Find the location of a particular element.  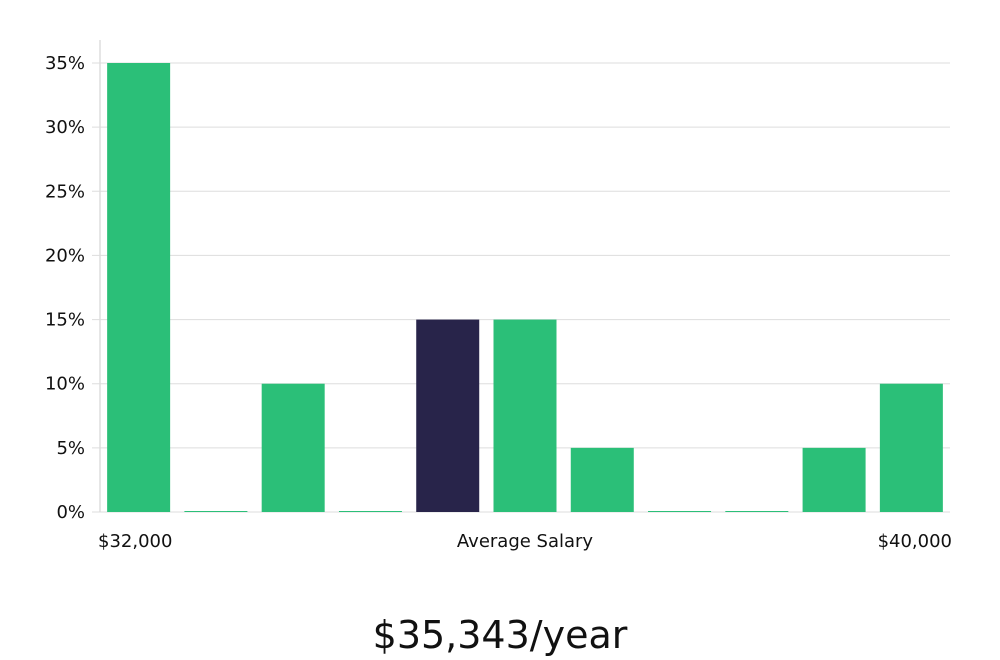

y-tick-label: 30% is located at coordinates (65, 127).